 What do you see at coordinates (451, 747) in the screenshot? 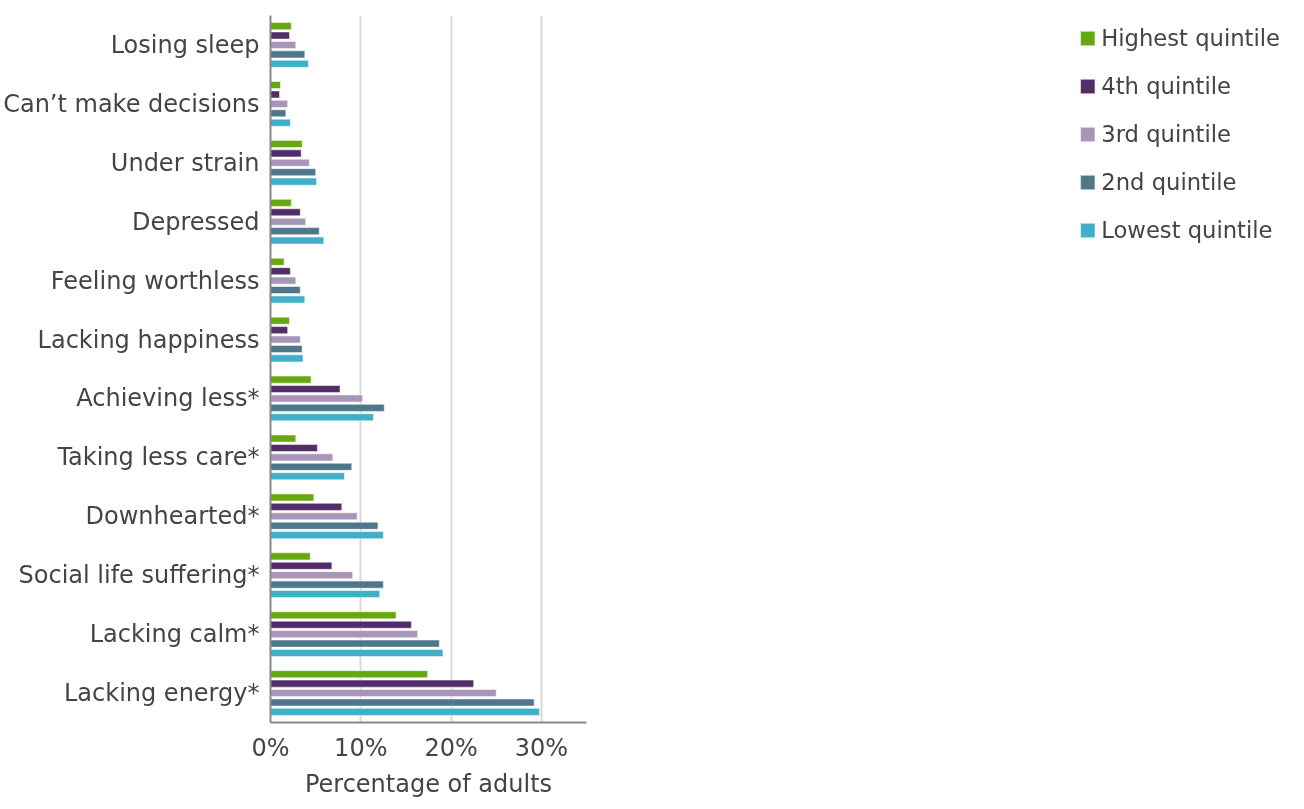
I see `x-tick-label: 20%` at bounding box center [451, 747].